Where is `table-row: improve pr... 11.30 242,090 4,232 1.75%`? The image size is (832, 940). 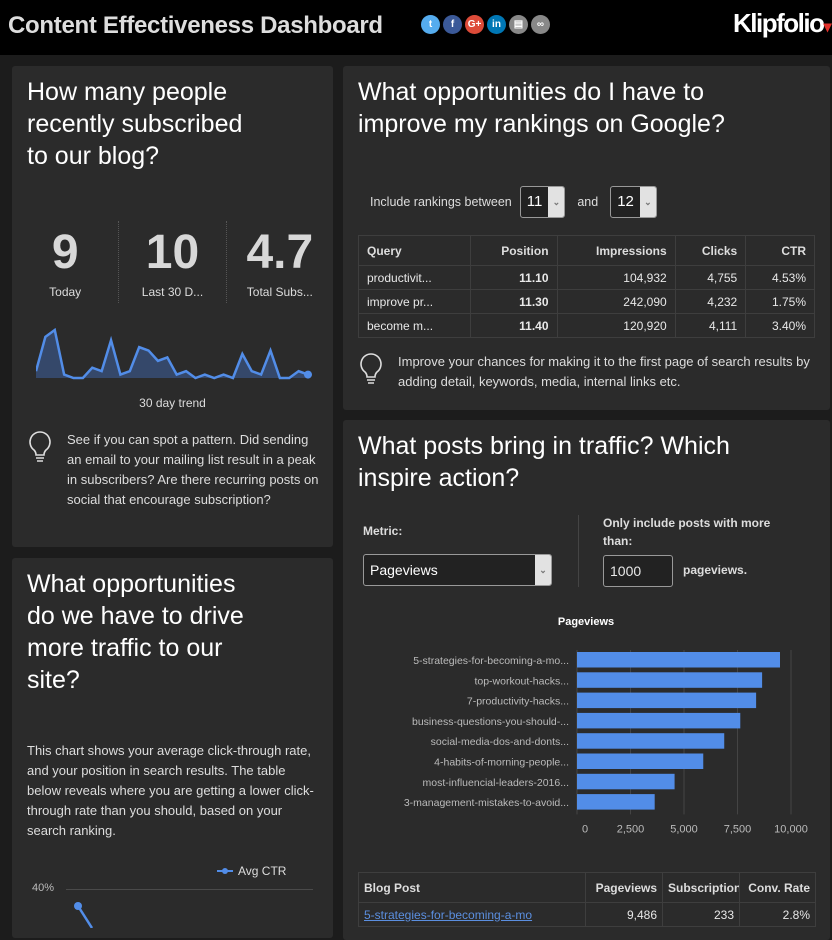
table-row: improve pr... 11.30 242,090 4,232 1.75% is located at coordinates (586, 301).